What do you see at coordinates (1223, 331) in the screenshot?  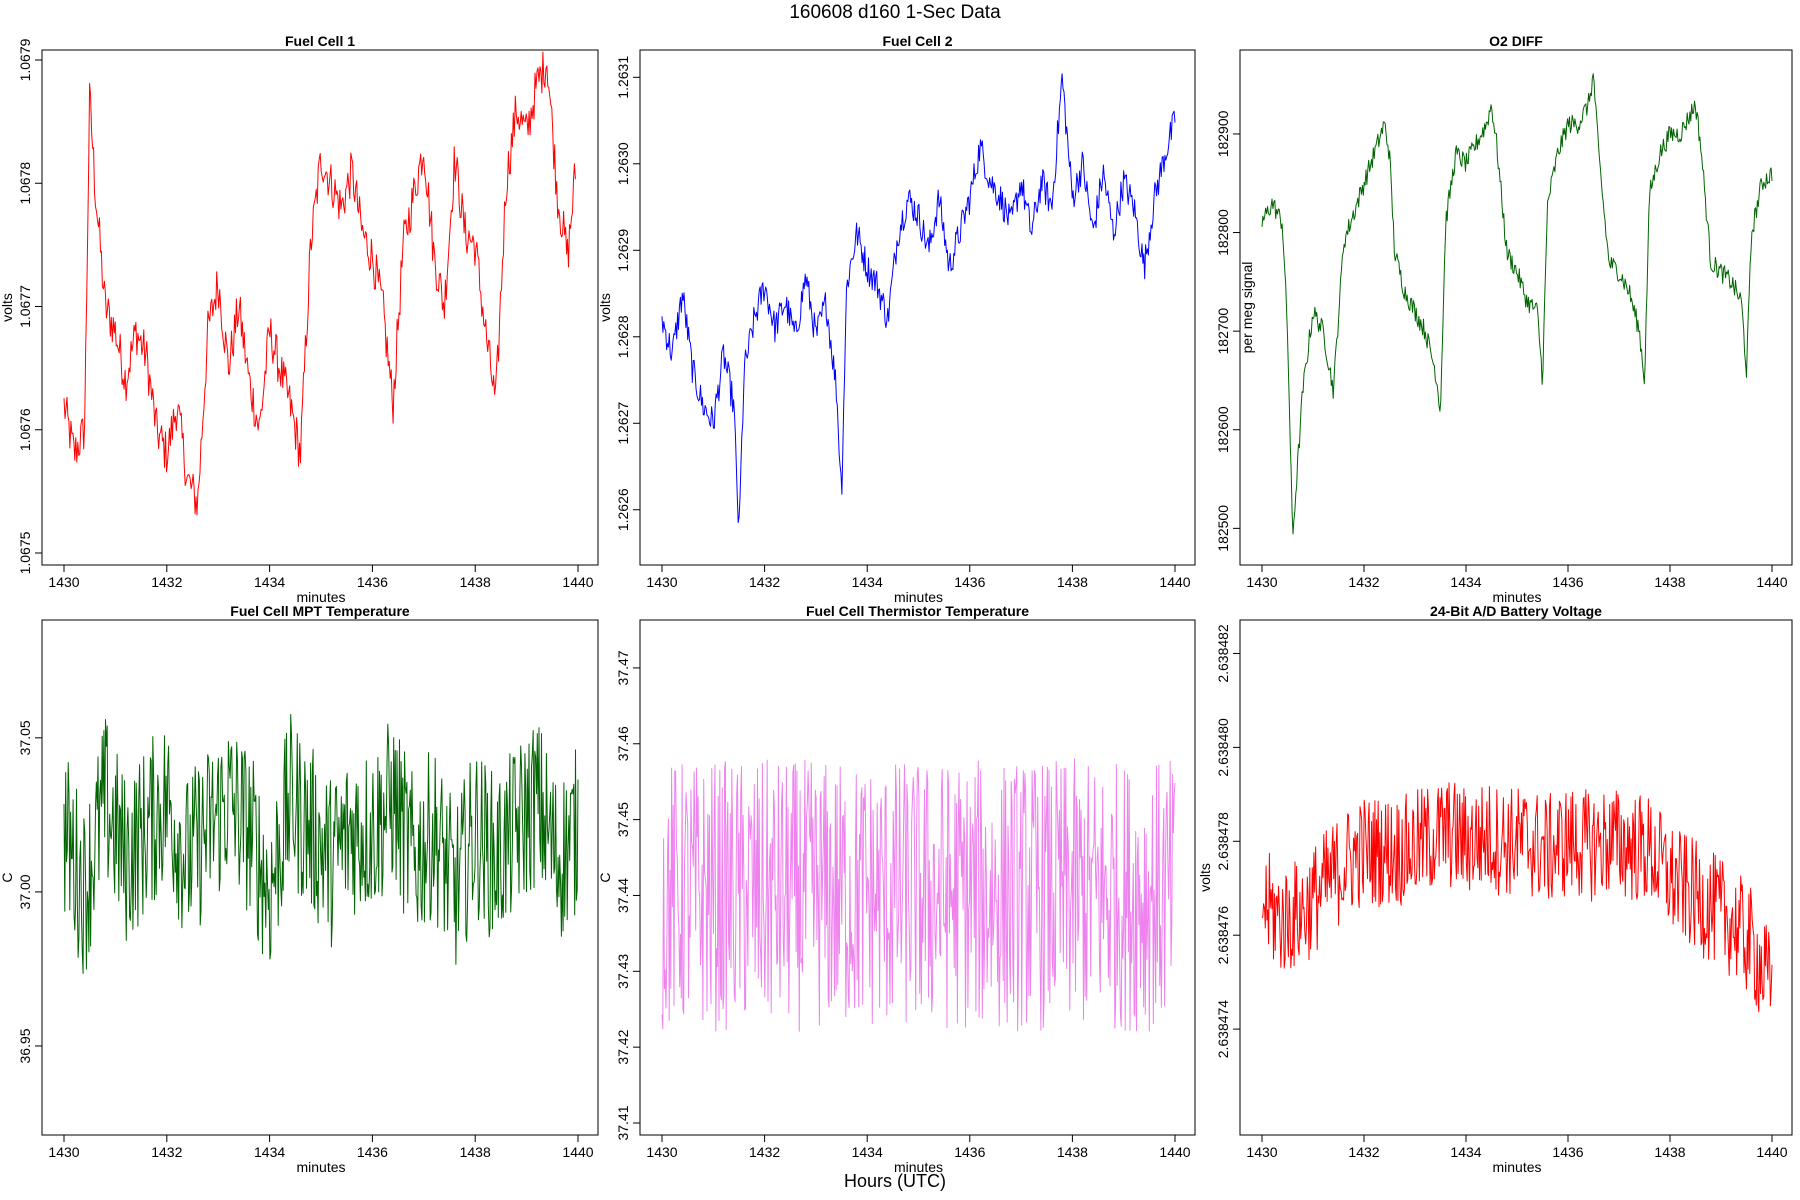 I see `y-tick-label: 182700` at bounding box center [1223, 331].